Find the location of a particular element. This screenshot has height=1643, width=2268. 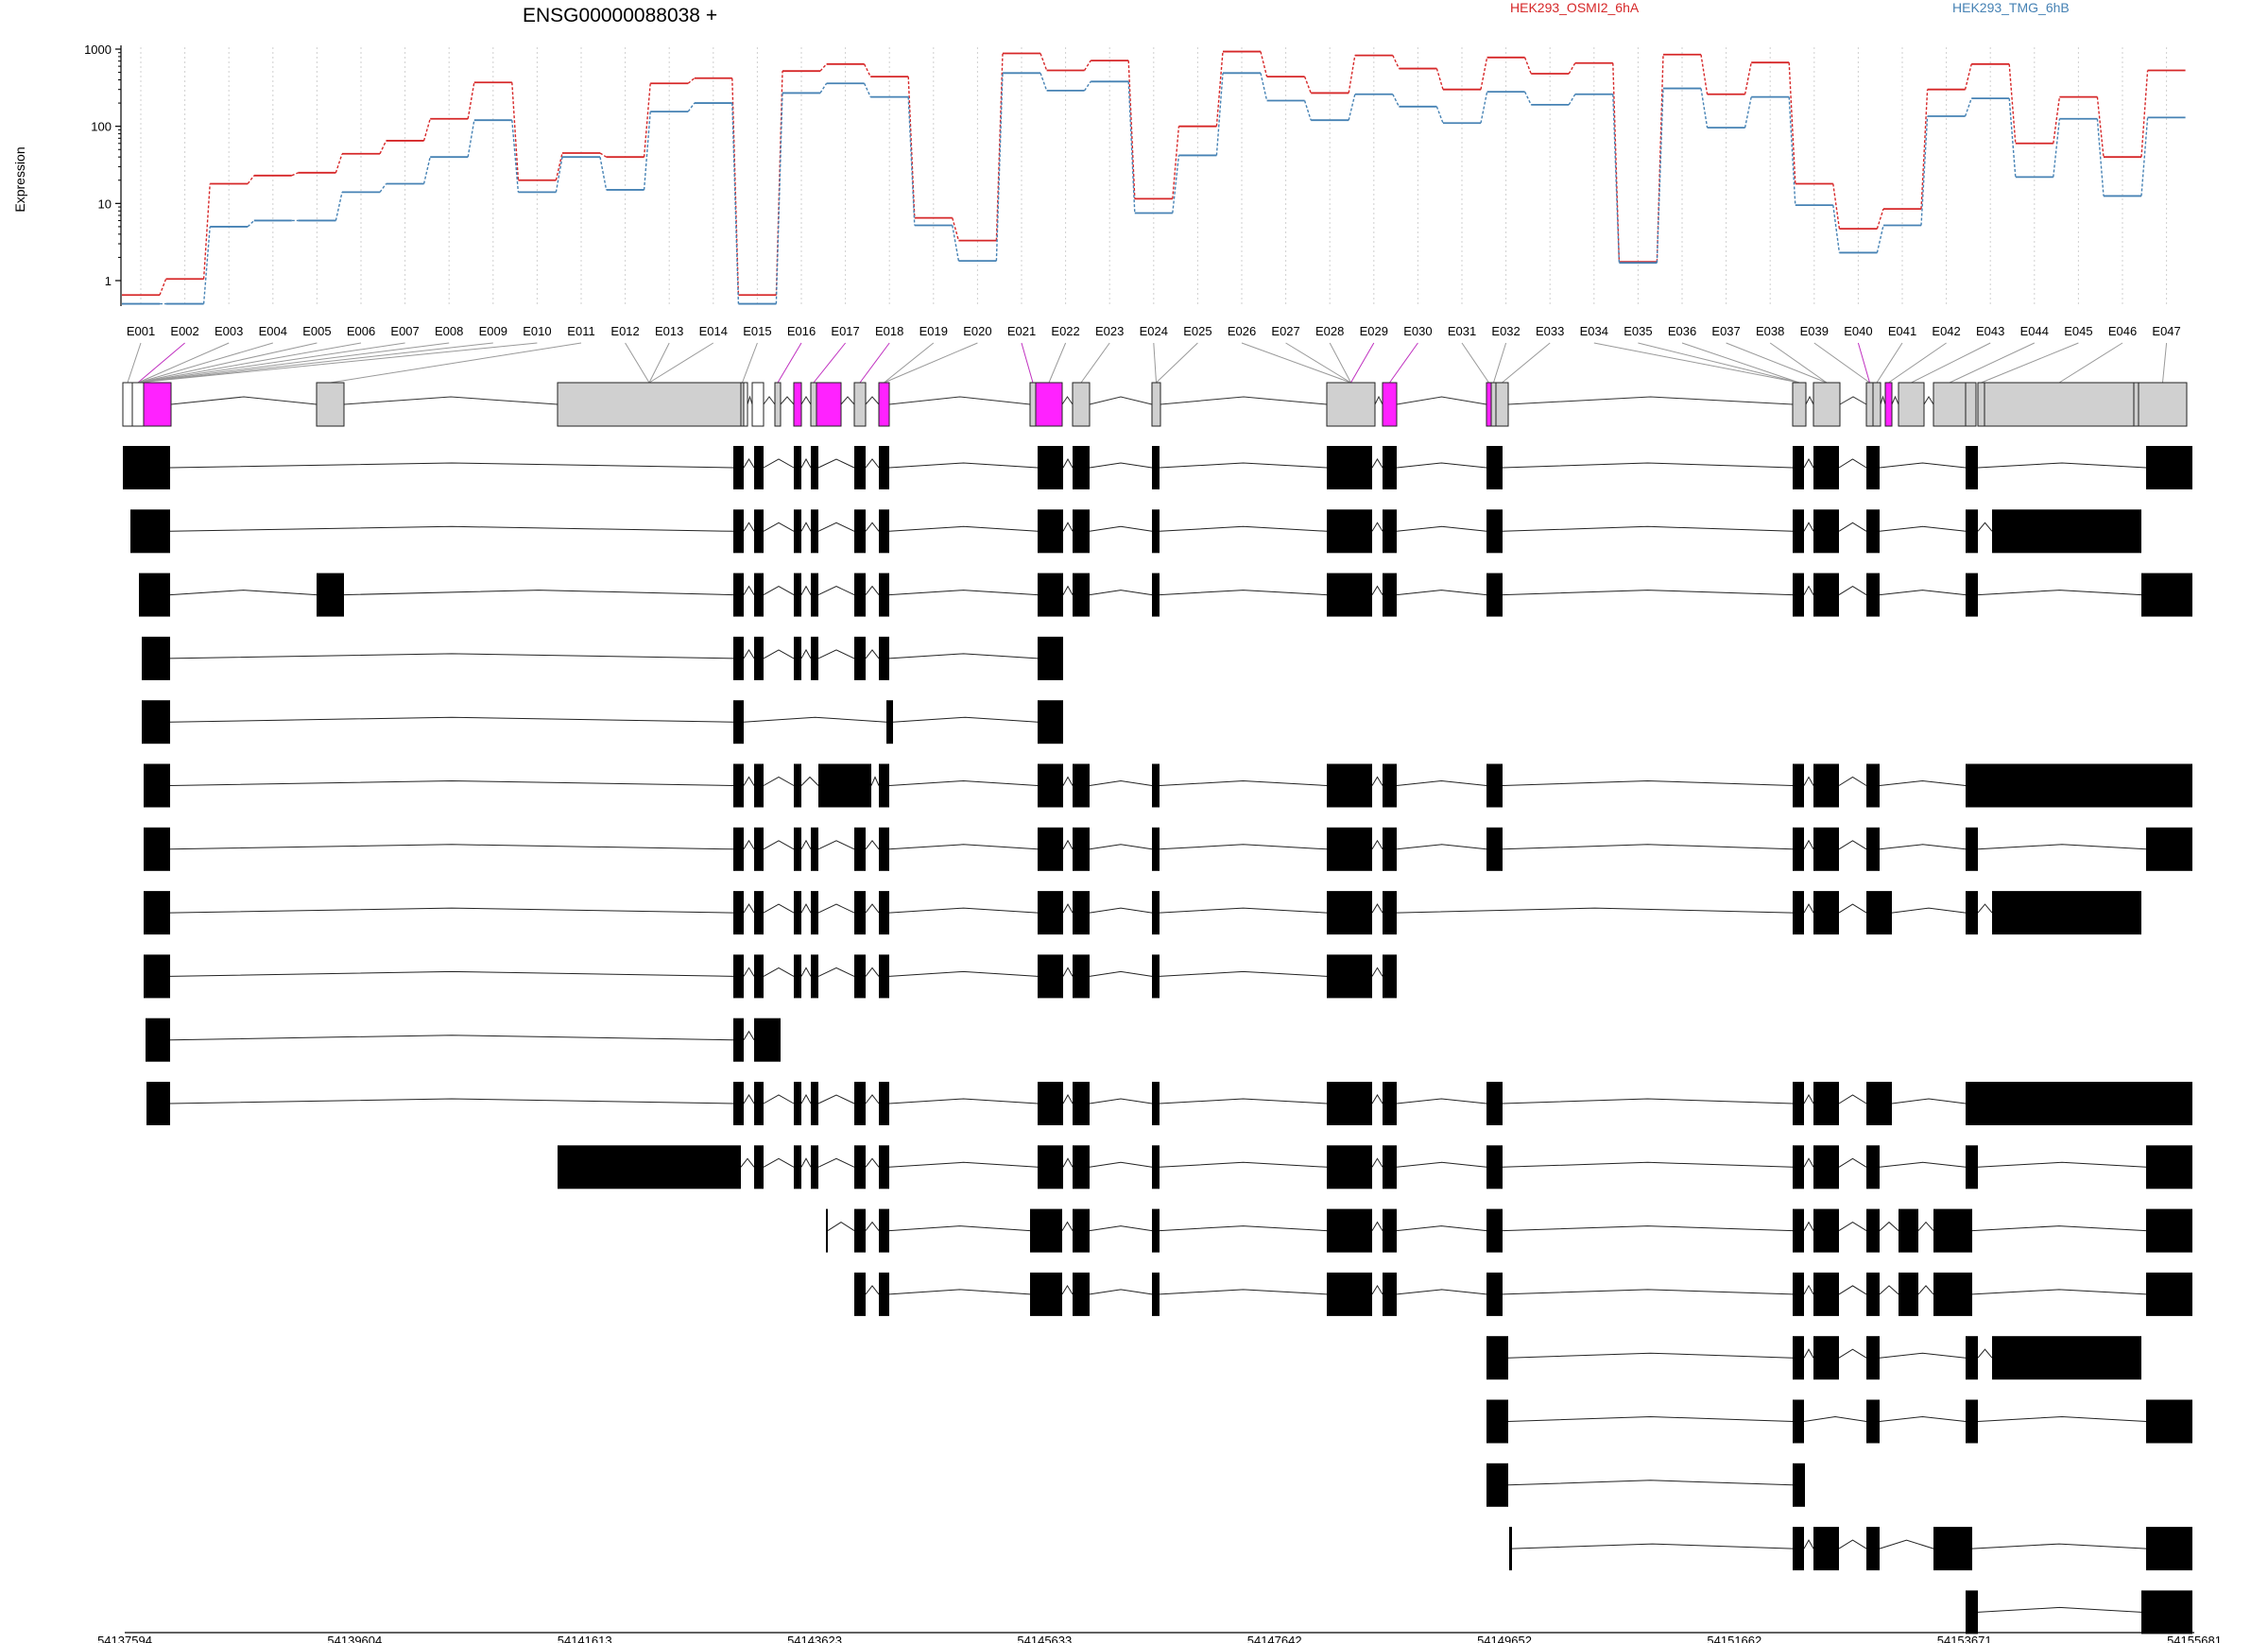

connector-E036 is located at coordinates (1704, 74).